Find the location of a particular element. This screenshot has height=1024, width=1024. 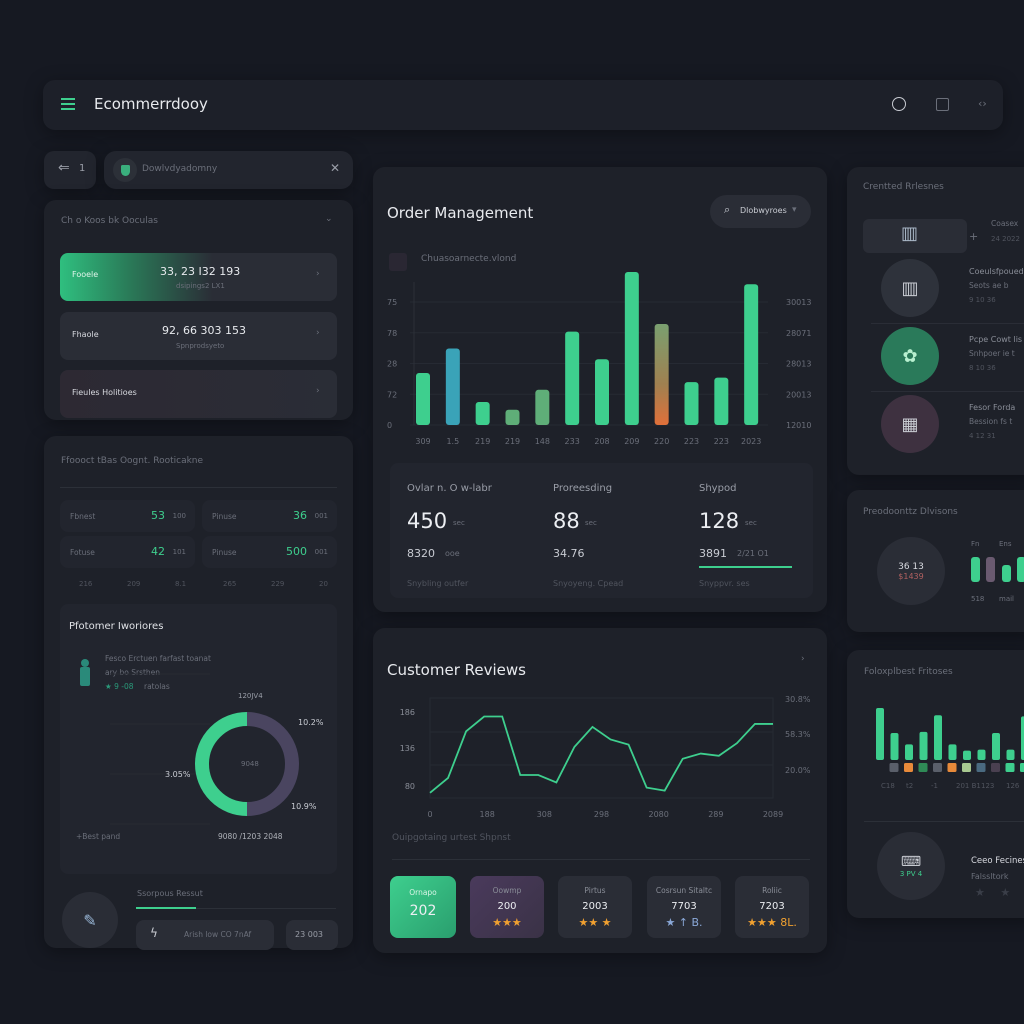

chevron-down-icon: ⌄ is located at coordinates (329, 219).